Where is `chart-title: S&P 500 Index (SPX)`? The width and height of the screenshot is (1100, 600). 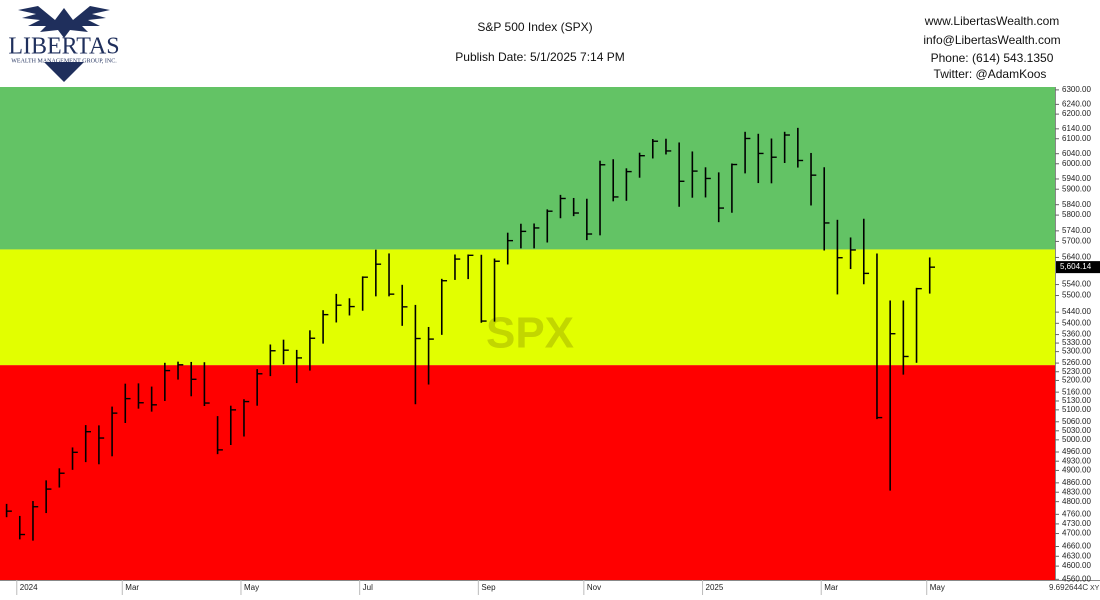
chart-title: S&P 500 Index (SPX) is located at coordinates (534, 27).